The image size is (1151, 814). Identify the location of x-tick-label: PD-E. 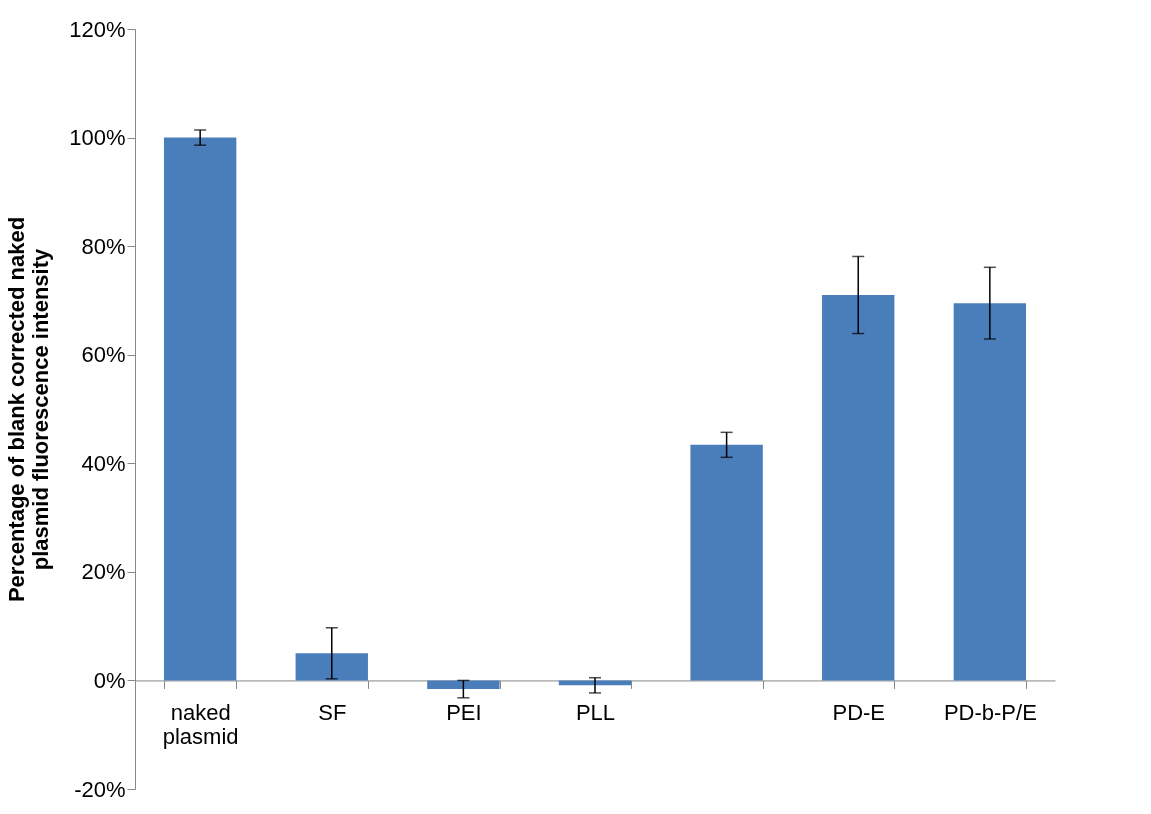
(859, 712).